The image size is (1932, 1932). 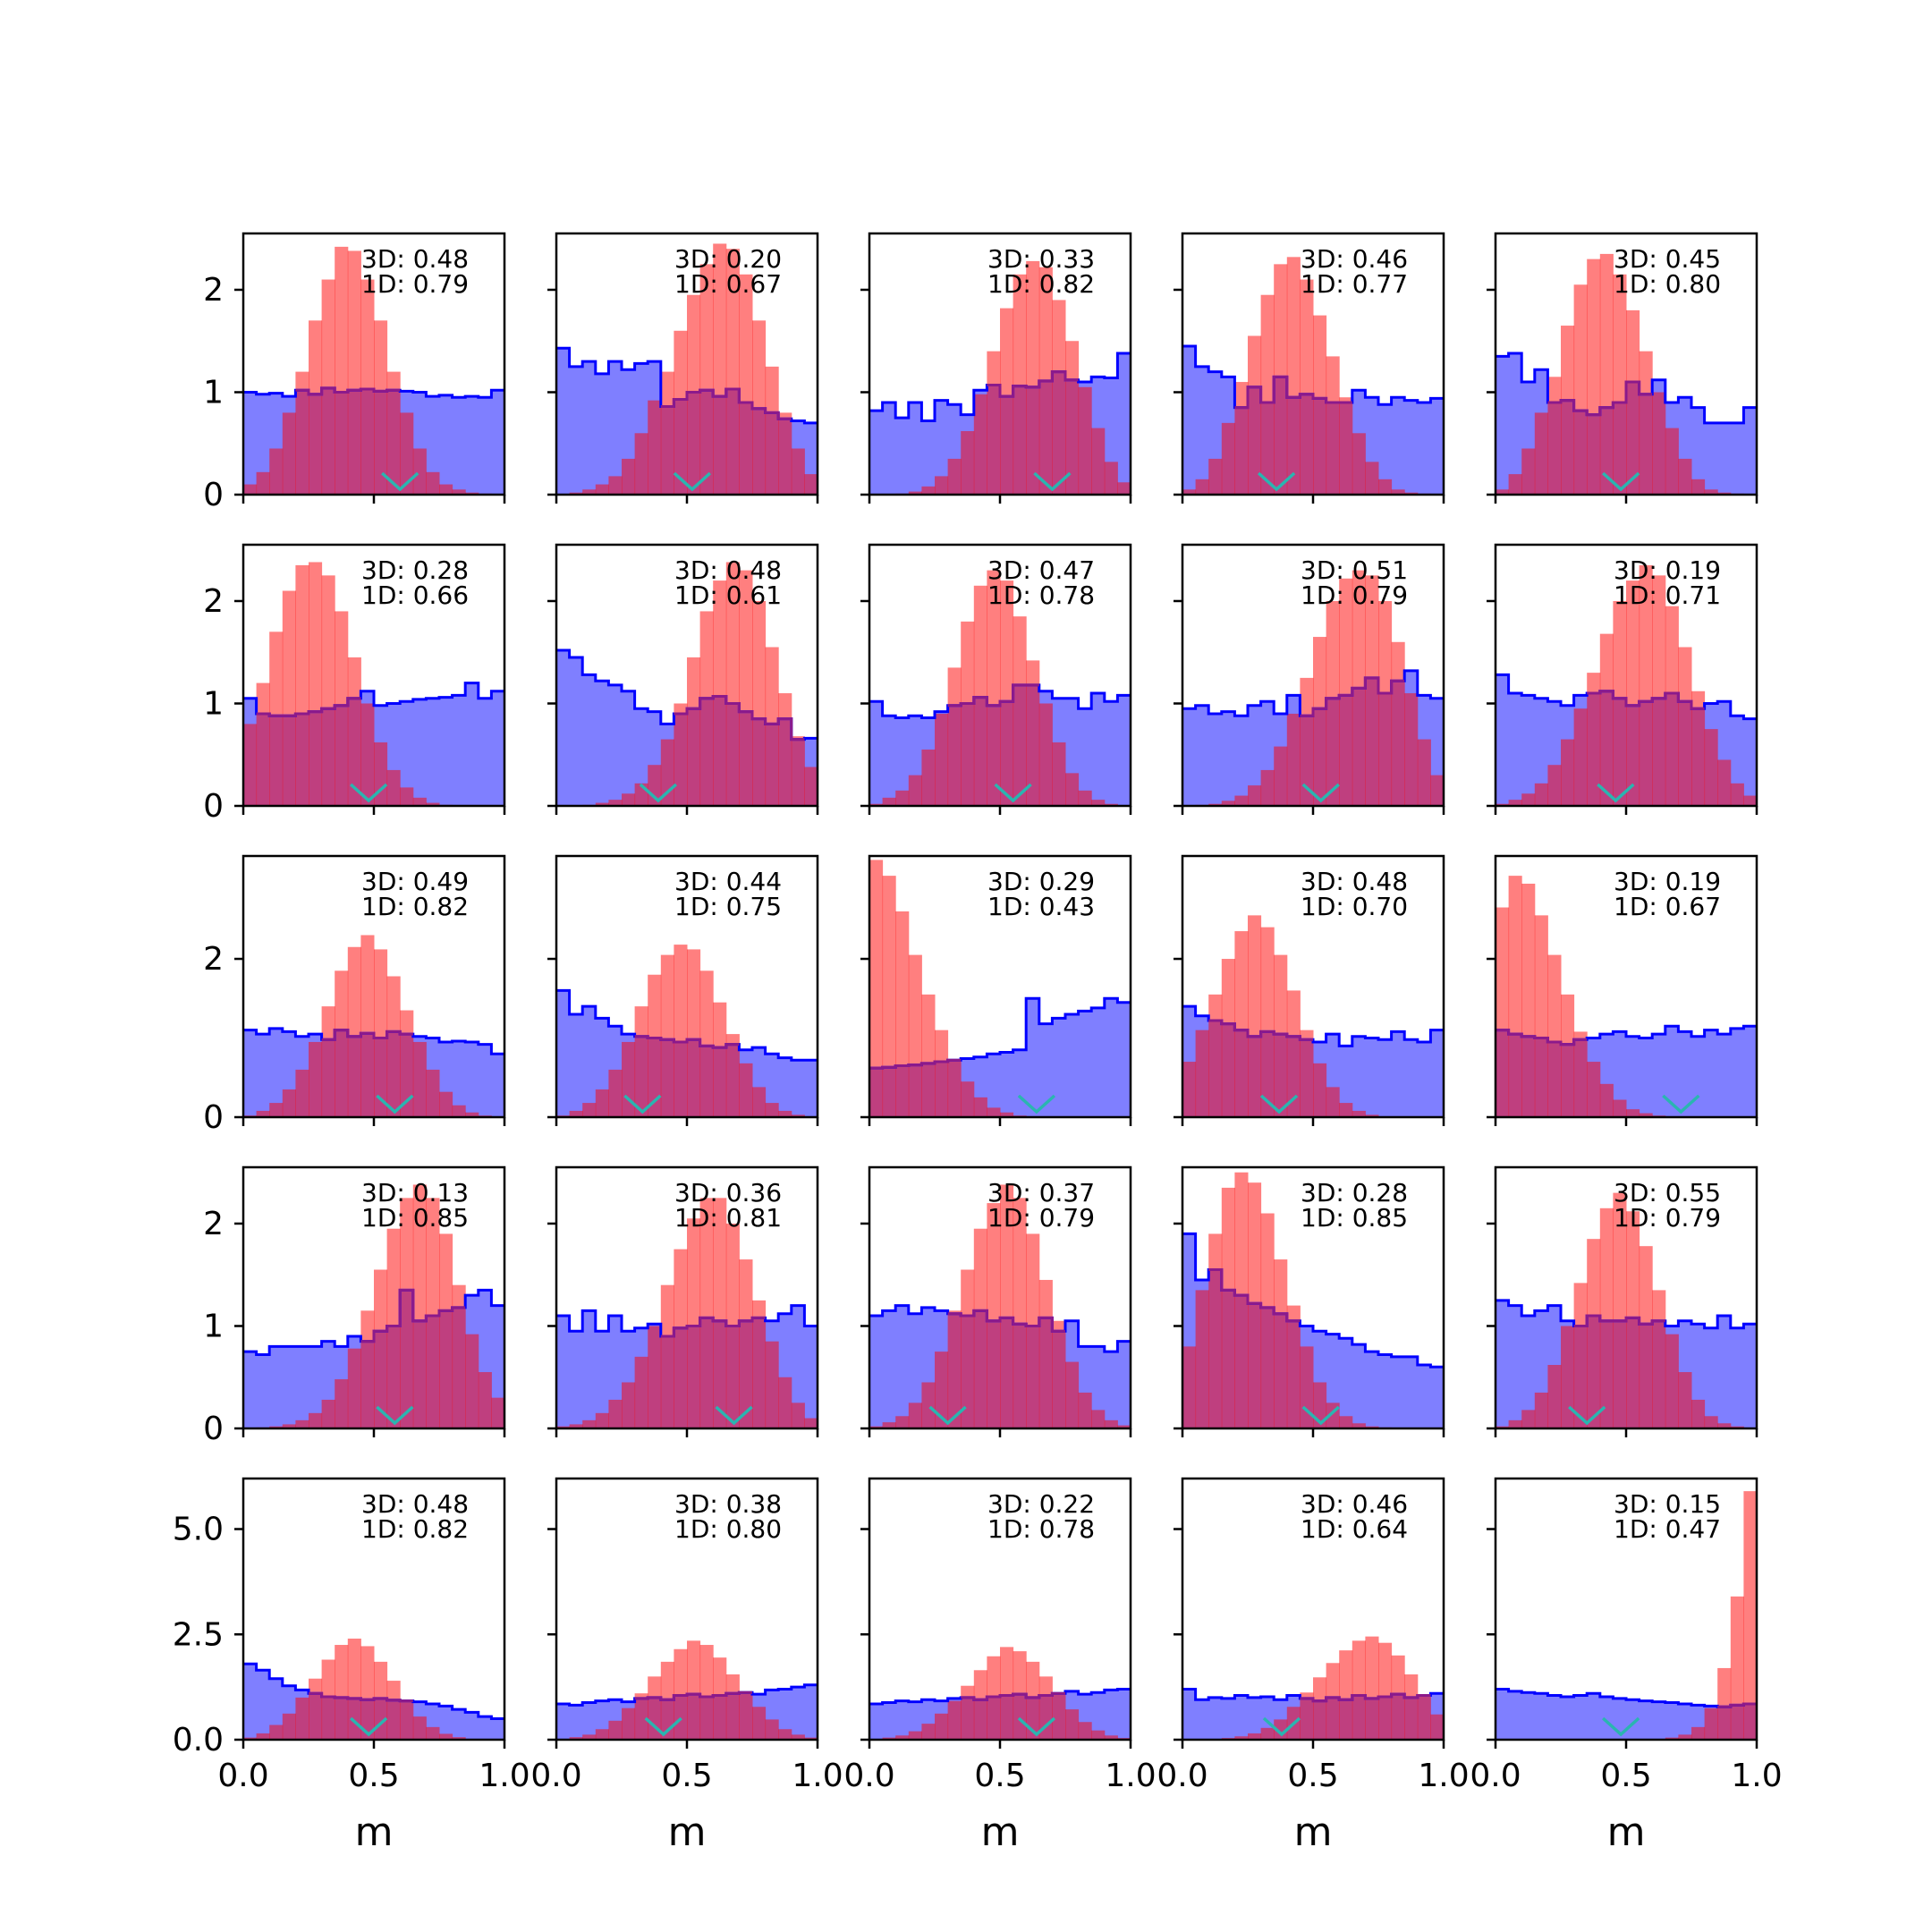 What do you see at coordinates (1312, 1776) in the screenshot?
I see `x-tick-label: 0.5` at bounding box center [1312, 1776].